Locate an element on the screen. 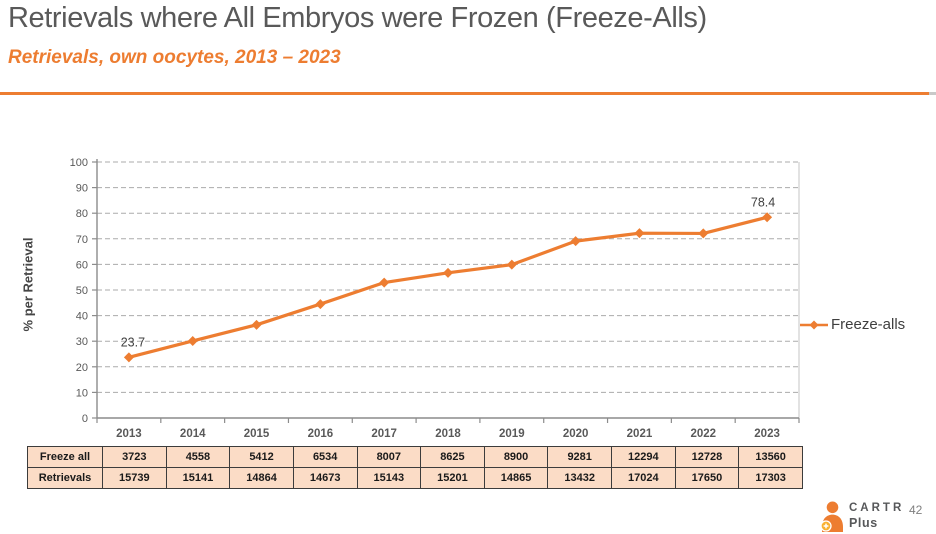 The width and height of the screenshot is (936, 534). value-cell: 15141 is located at coordinates (198, 478).